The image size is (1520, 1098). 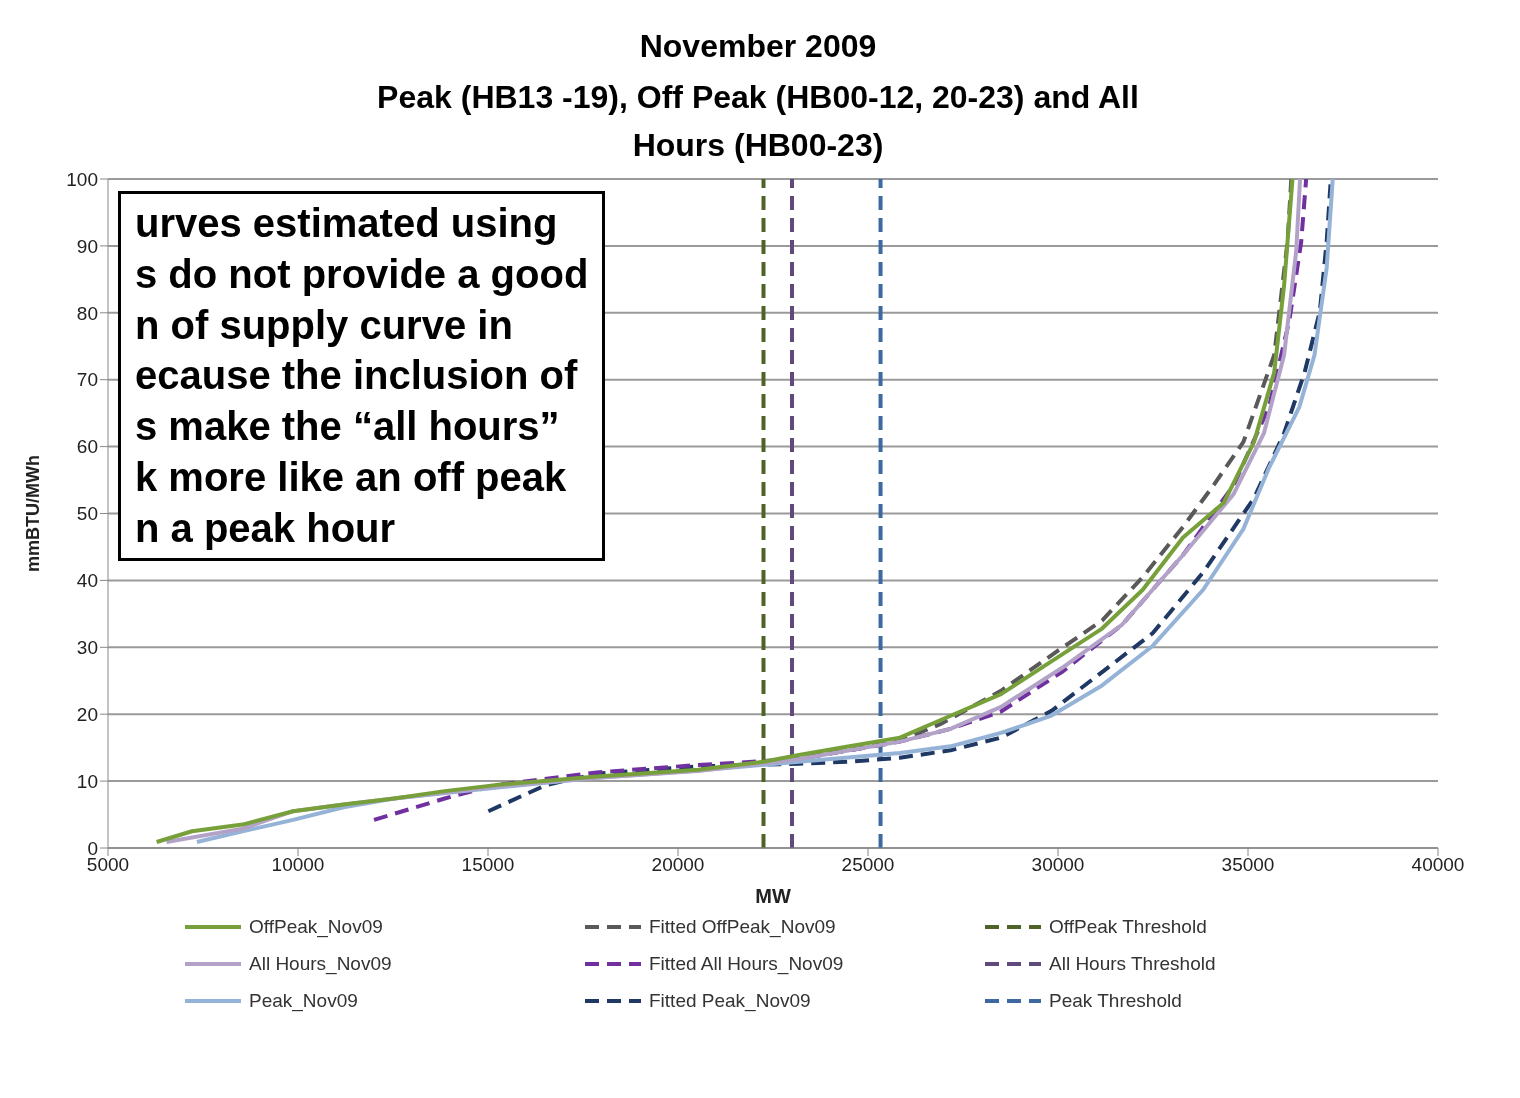 What do you see at coordinates (87, 514) in the screenshot?
I see `y-tick-label: 50` at bounding box center [87, 514].